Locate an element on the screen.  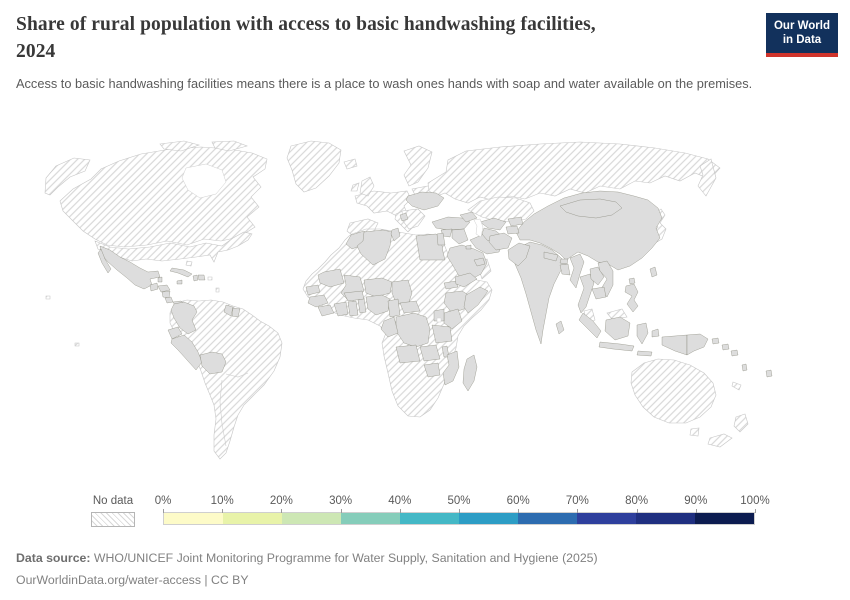
country-ecuador is located at coordinates (175, 333).